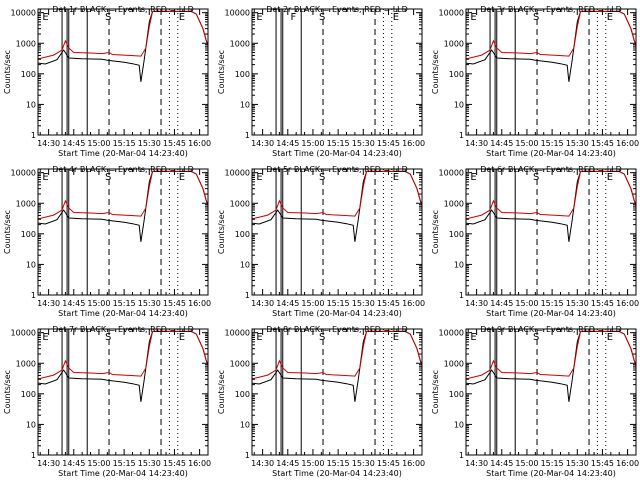  What do you see at coordinates (123, 329) in the screenshot?
I see `panel-title: Det 7r BLACK = Events, RED = LLD` at bounding box center [123, 329].